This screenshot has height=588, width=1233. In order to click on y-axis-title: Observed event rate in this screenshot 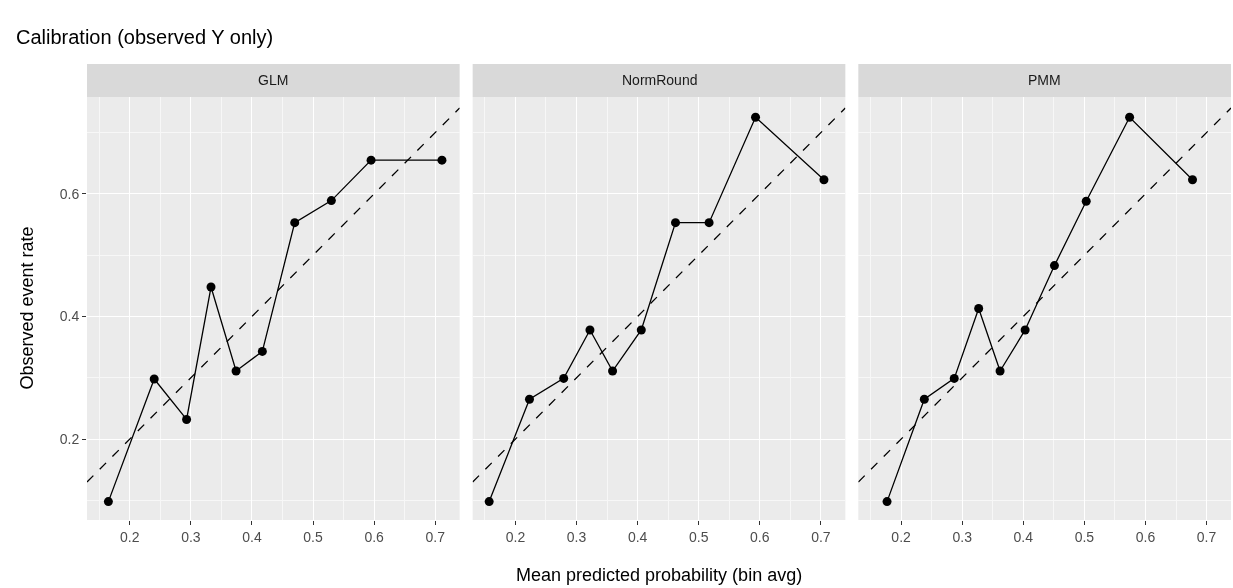, I will do `click(26, 308)`.